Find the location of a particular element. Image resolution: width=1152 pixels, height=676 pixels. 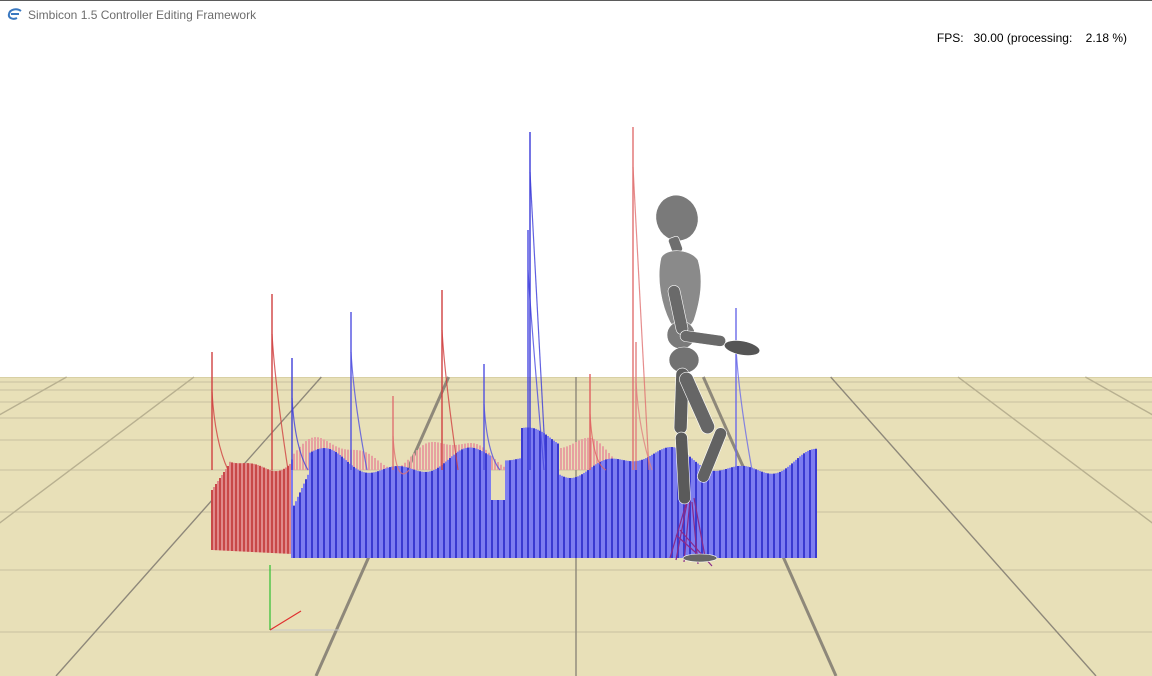

blue-torque-curve is located at coordinates (554, 492).